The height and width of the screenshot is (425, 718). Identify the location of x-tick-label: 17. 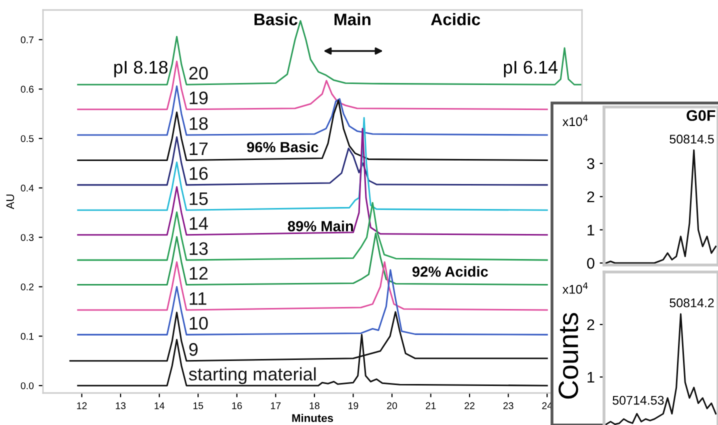
(275, 406).